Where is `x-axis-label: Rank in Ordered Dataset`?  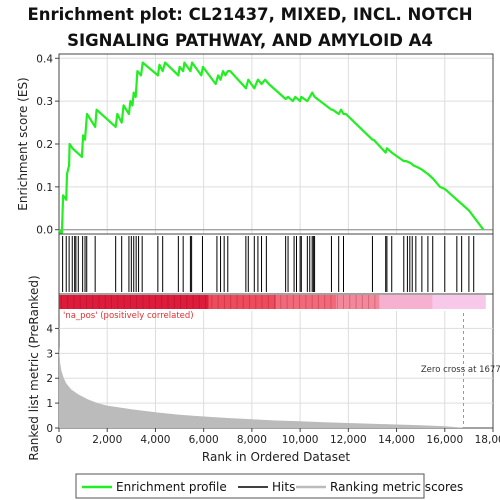 x-axis-label: Rank in Ordered Dataset is located at coordinates (276, 457).